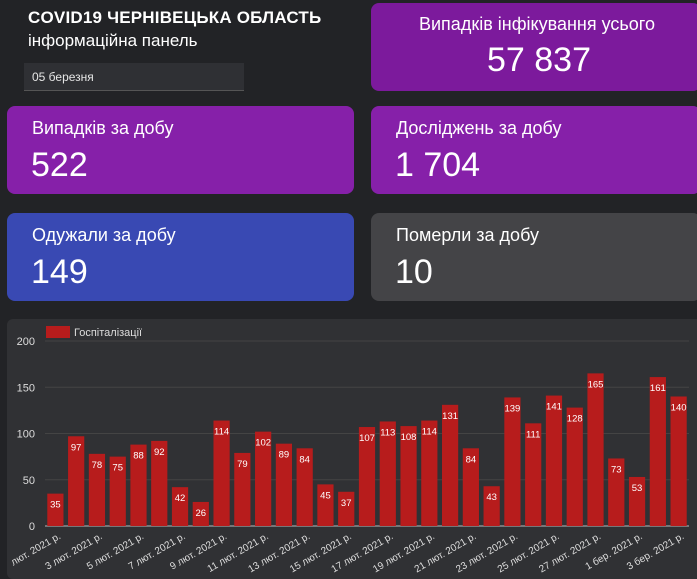 The height and width of the screenshot is (579, 697). I want to click on bar-value-label: 78, so click(97, 465).